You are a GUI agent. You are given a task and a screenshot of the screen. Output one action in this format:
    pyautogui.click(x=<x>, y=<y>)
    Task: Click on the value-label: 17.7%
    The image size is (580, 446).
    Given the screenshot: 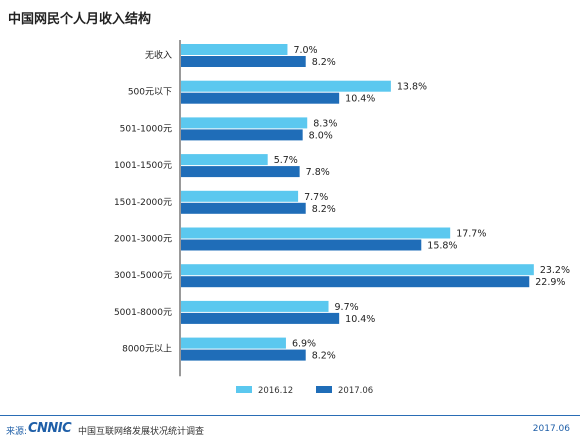 What is the action you would take?
    pyautogui.click(x=471, y=234)
    